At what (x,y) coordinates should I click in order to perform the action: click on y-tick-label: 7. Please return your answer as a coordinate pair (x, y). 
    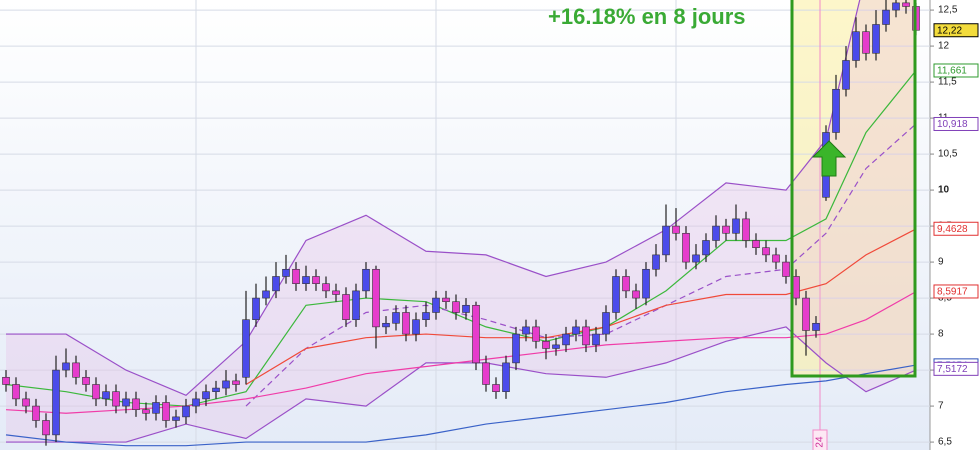
    Looking at the image, I should click on (941, 406).